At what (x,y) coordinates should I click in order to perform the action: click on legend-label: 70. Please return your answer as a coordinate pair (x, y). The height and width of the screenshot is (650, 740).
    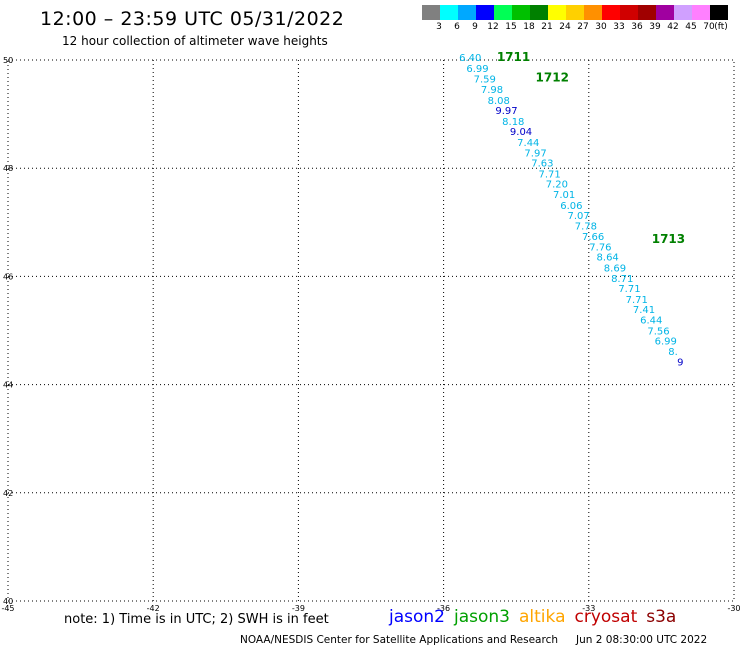
    Looking at the image, I should click on (709, 27).